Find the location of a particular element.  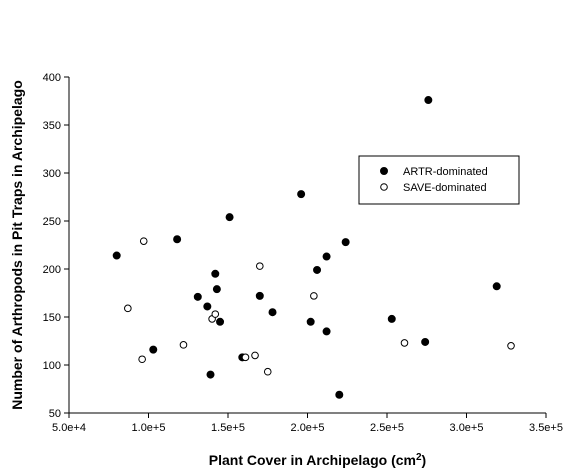

x-axis-title: Plant Cover in Archipelago (cm2) is located at coordinates (317, 460).